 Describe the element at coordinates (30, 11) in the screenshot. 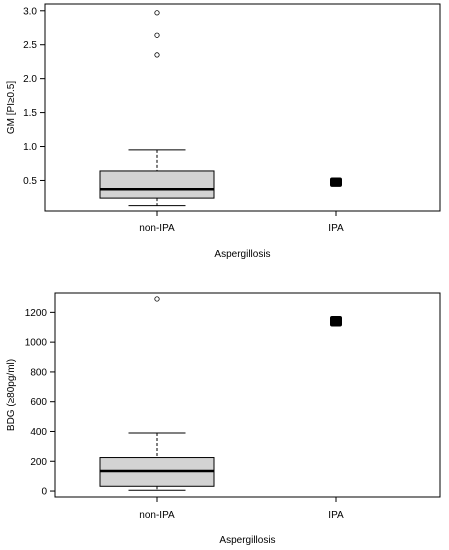

I see `y-tick-label: 3.0` at that location.